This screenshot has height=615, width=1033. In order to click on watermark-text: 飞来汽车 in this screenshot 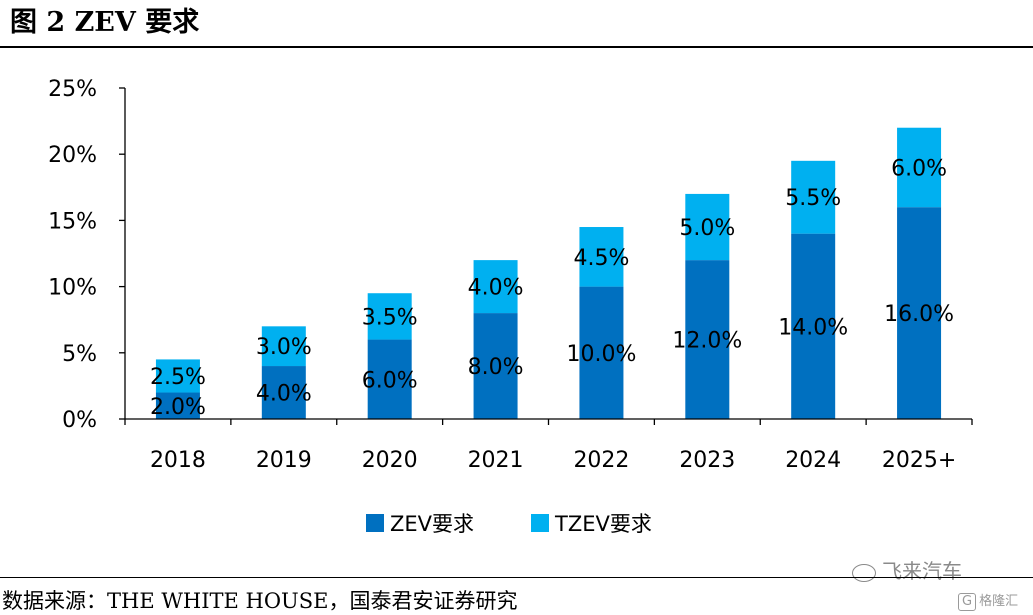, I will do `click(922, 571)`.